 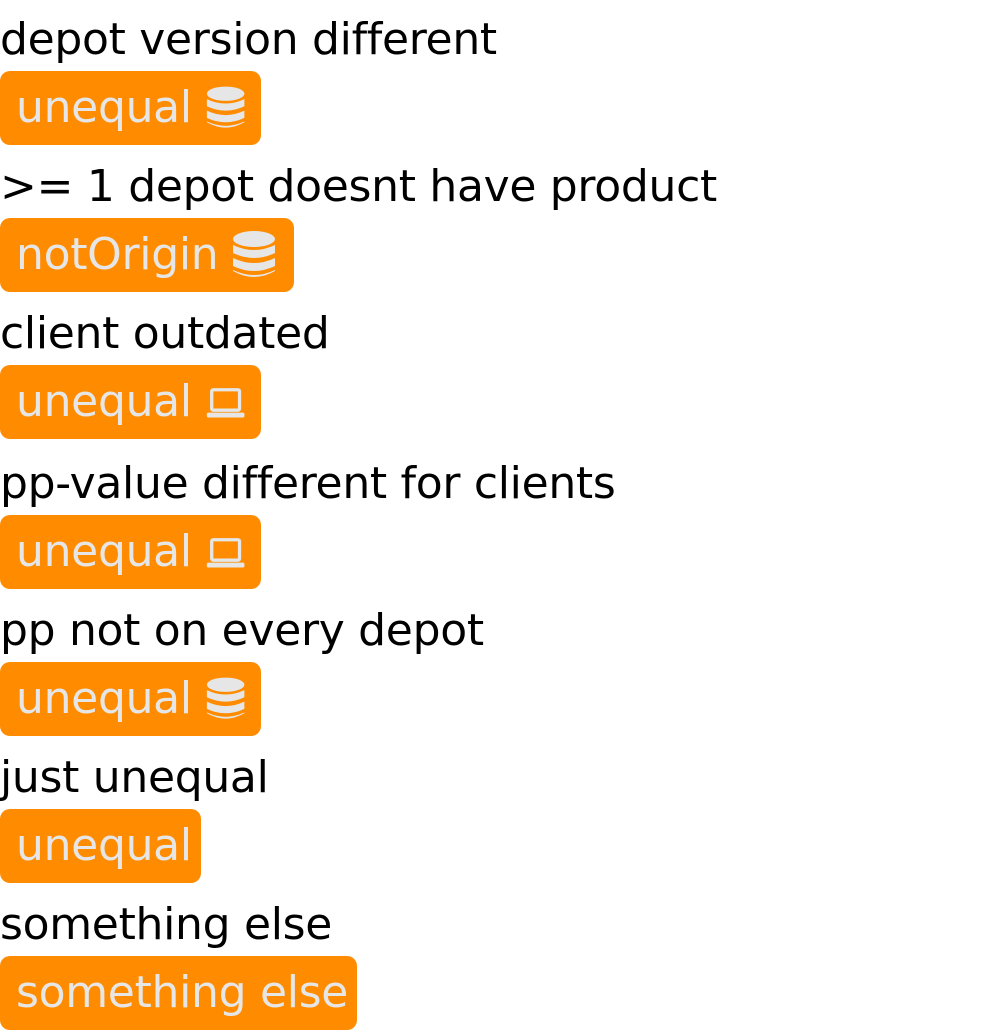 I want to click on legend-caption: >= 1 depot doesnt have product, so click(x=358, y=186).